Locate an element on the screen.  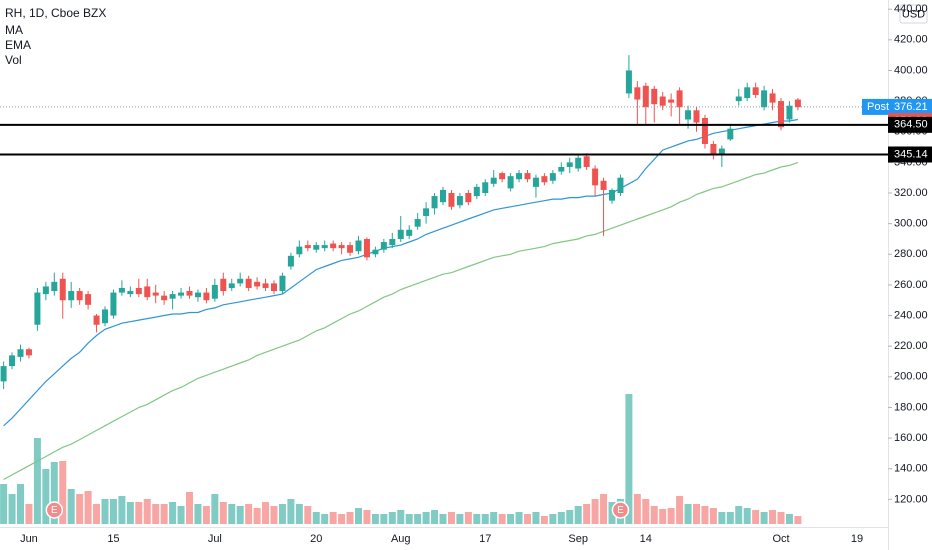
currency: USD is located at coordinates (913, 14).